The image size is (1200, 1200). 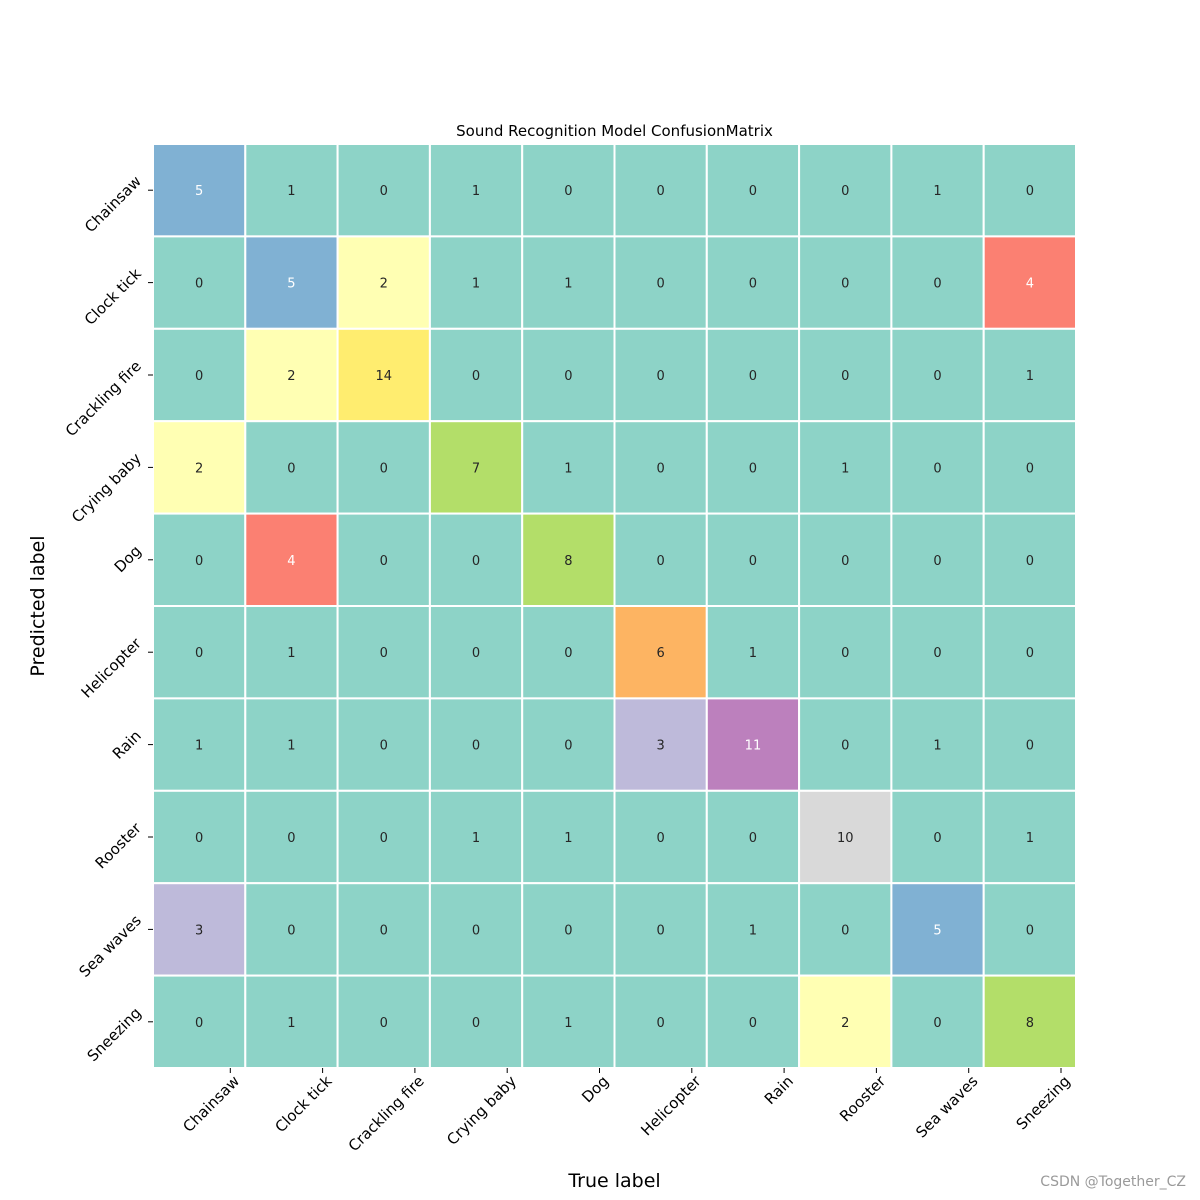 What do you see at coordinates (128, 559) in the screenshot?
I see `y-tick-label: Dog` at bounding box center [128, 559].